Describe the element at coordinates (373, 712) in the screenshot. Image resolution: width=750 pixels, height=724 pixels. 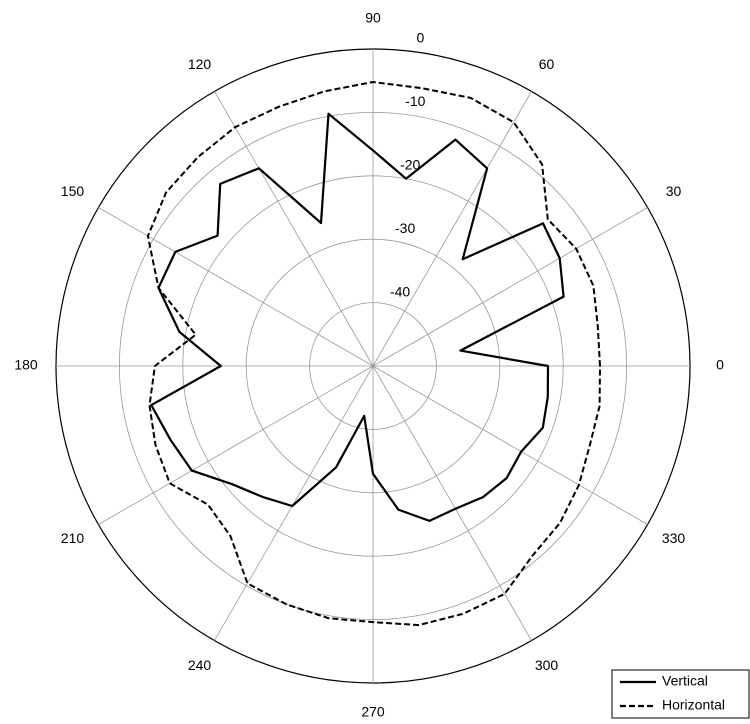
I see `theta-tick-label: 270` at that location.